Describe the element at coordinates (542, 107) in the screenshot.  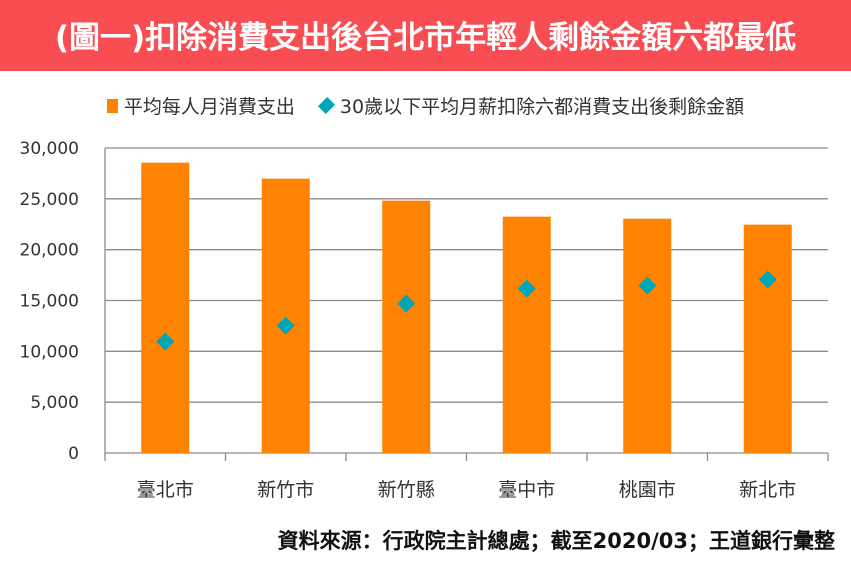
I see `legend-marker-label: 30歲以下平均月薪扣除六都消費支出後剩餘金額` at that location.